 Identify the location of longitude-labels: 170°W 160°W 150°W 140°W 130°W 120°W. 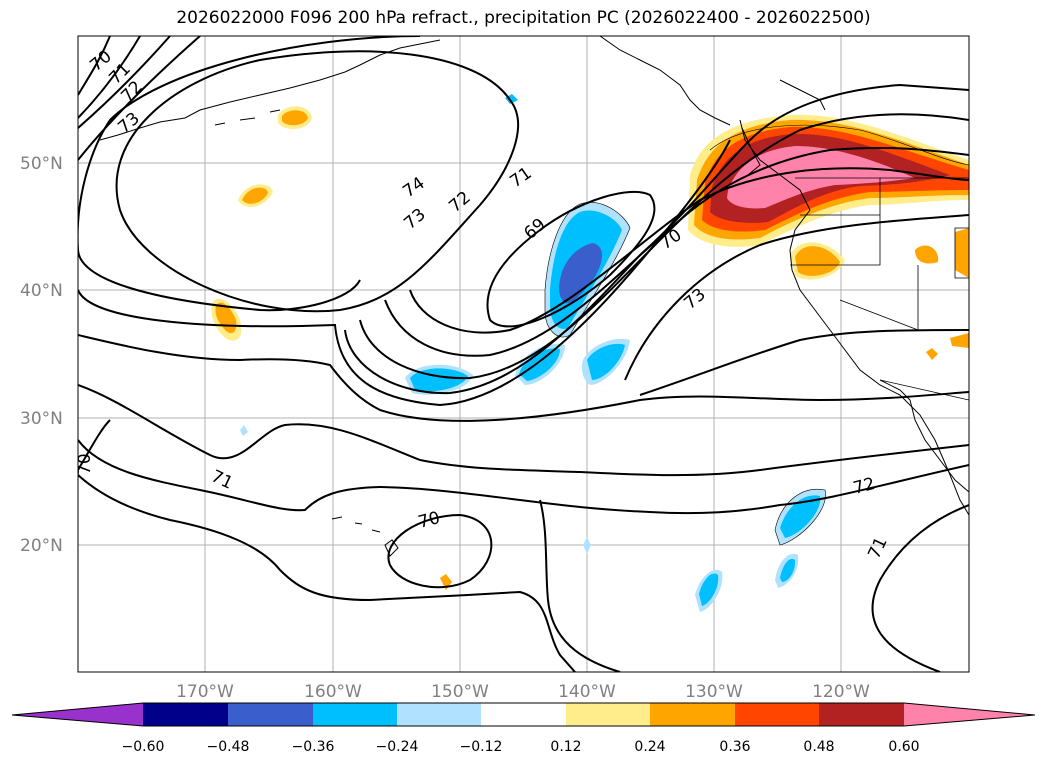
(523, 692).